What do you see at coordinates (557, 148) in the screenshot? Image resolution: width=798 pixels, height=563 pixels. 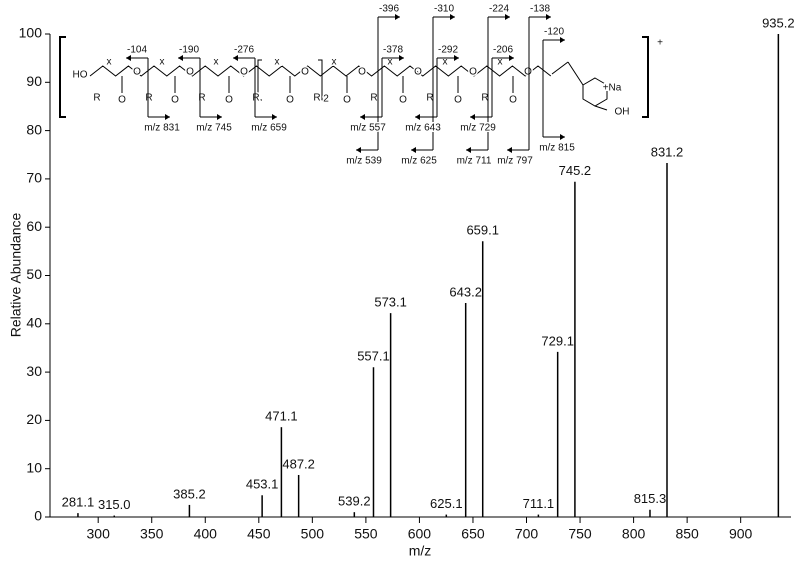 I see `fragment-label: m/z 815` at bounding box center [557, 148].